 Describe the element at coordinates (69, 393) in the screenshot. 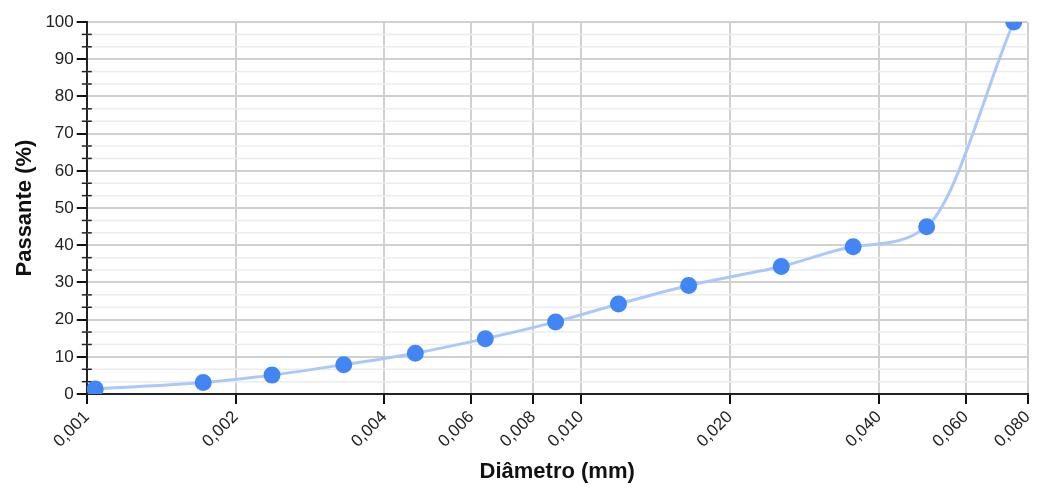

I see `y-tick-label: 0` at that location.